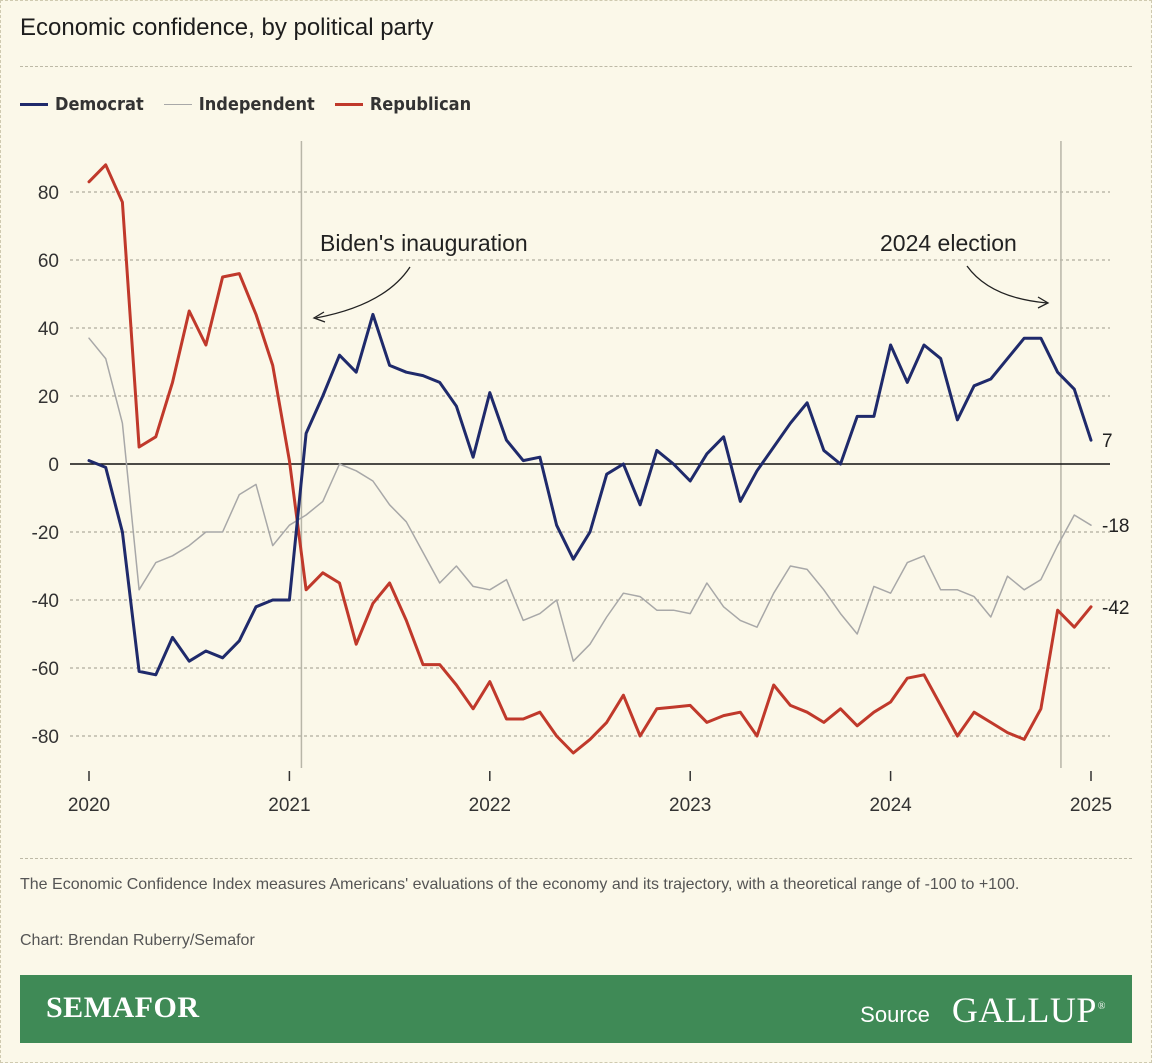  What do you see at coordinates (576, 66) in the screenshot?
I see `title-divider` at bounding box center [576, 66].